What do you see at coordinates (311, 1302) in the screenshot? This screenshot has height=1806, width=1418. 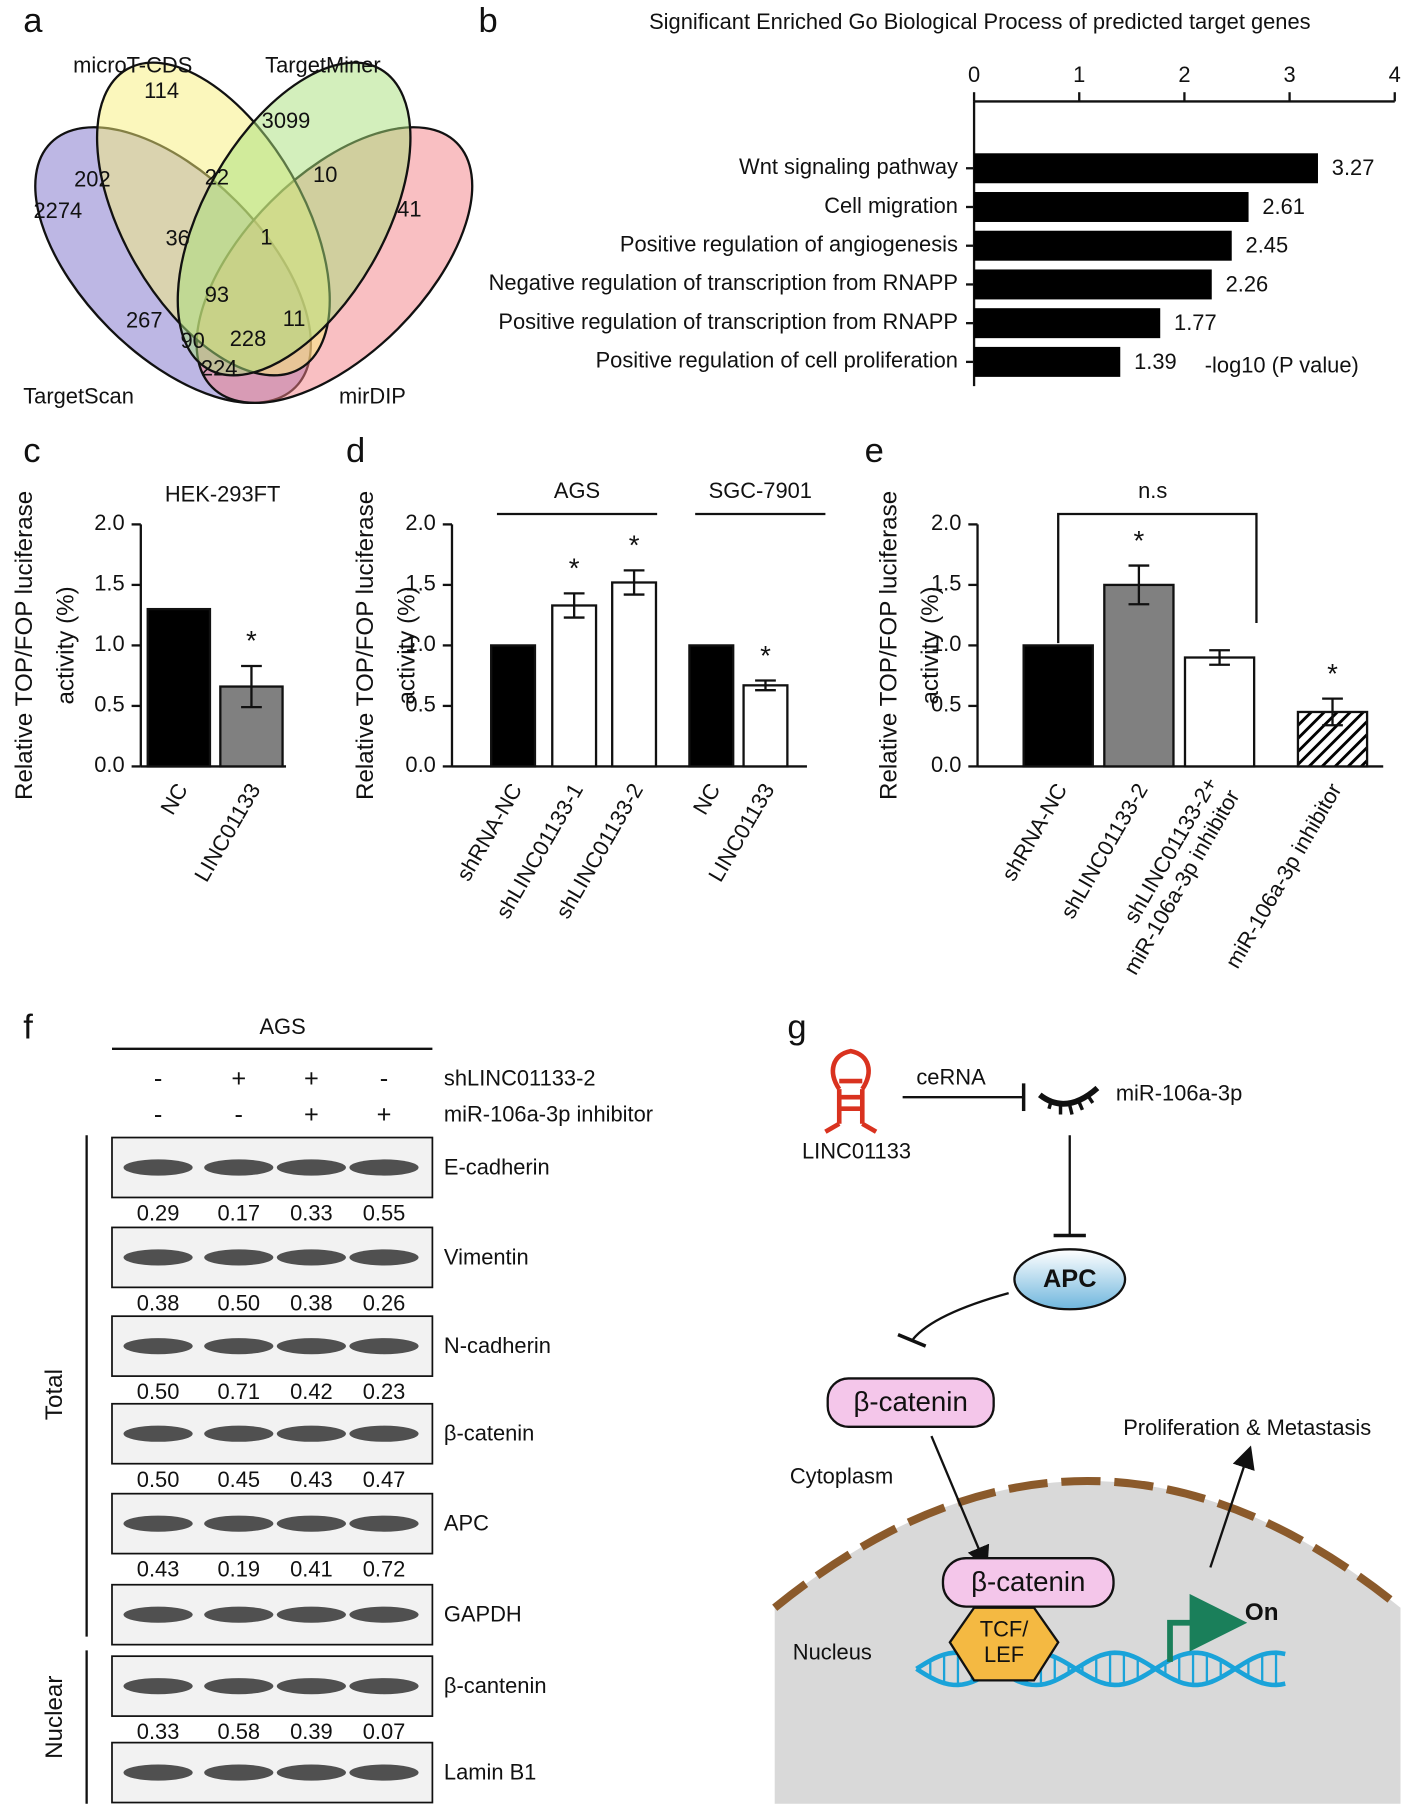 I see `density-value: 0.38` at bounding box center [311, 1302].